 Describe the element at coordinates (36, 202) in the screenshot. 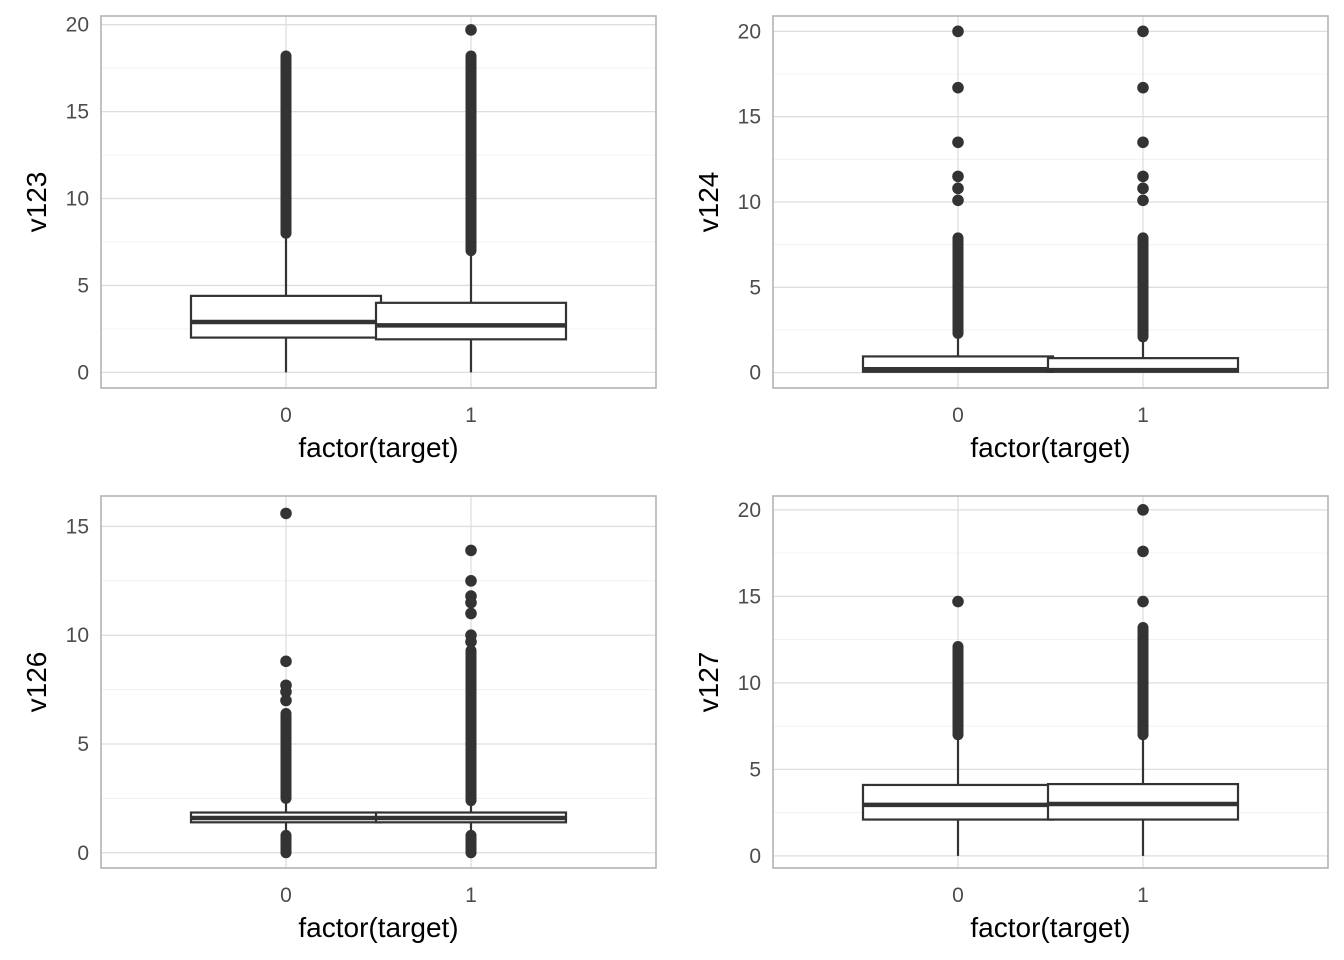

I see `y-axis-title: v123` at that location.